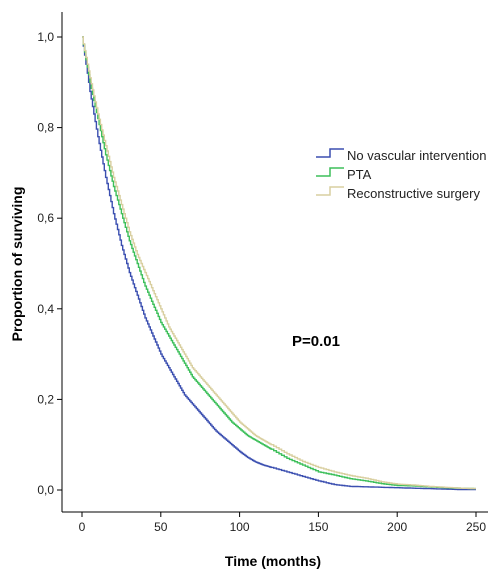 The image size is (496, 579). I want to click on x-axis-title: Time (months), so click(273, 561).